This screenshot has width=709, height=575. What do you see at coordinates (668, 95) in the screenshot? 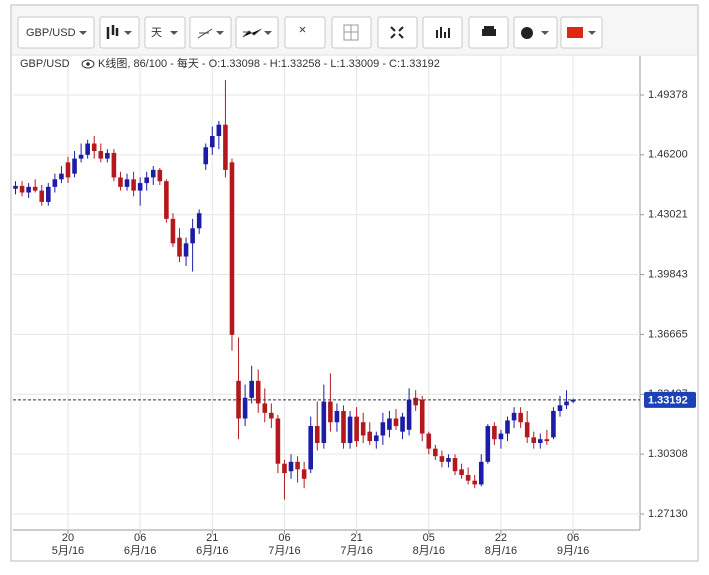
I see `y-tick-label: 1.49378` at bounding box center [668, 95].